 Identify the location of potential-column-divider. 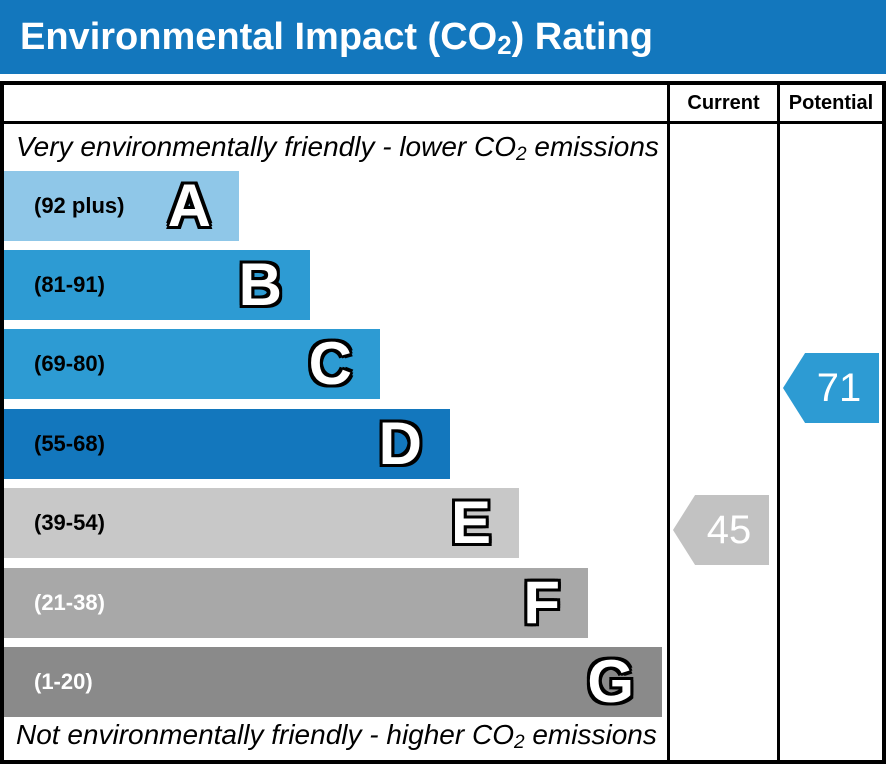
(778, 422).